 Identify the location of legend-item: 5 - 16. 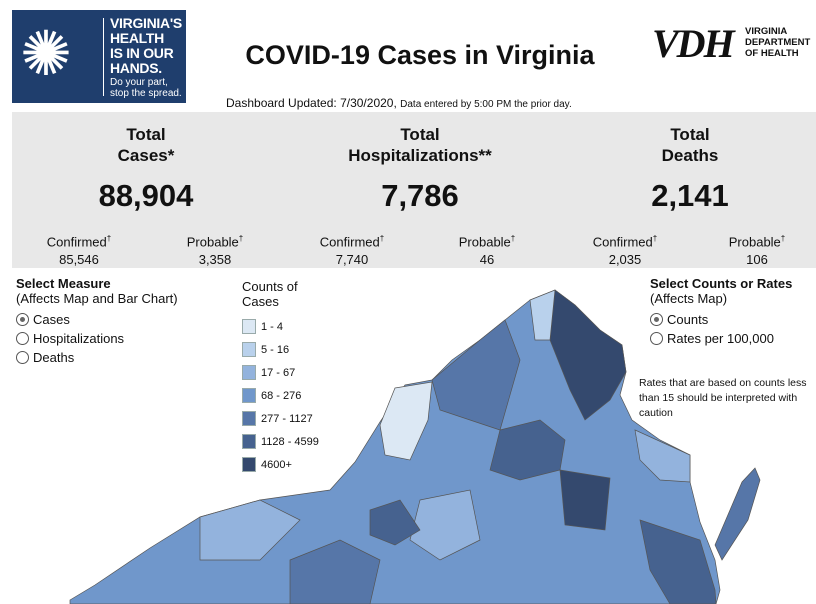
(280, 349).